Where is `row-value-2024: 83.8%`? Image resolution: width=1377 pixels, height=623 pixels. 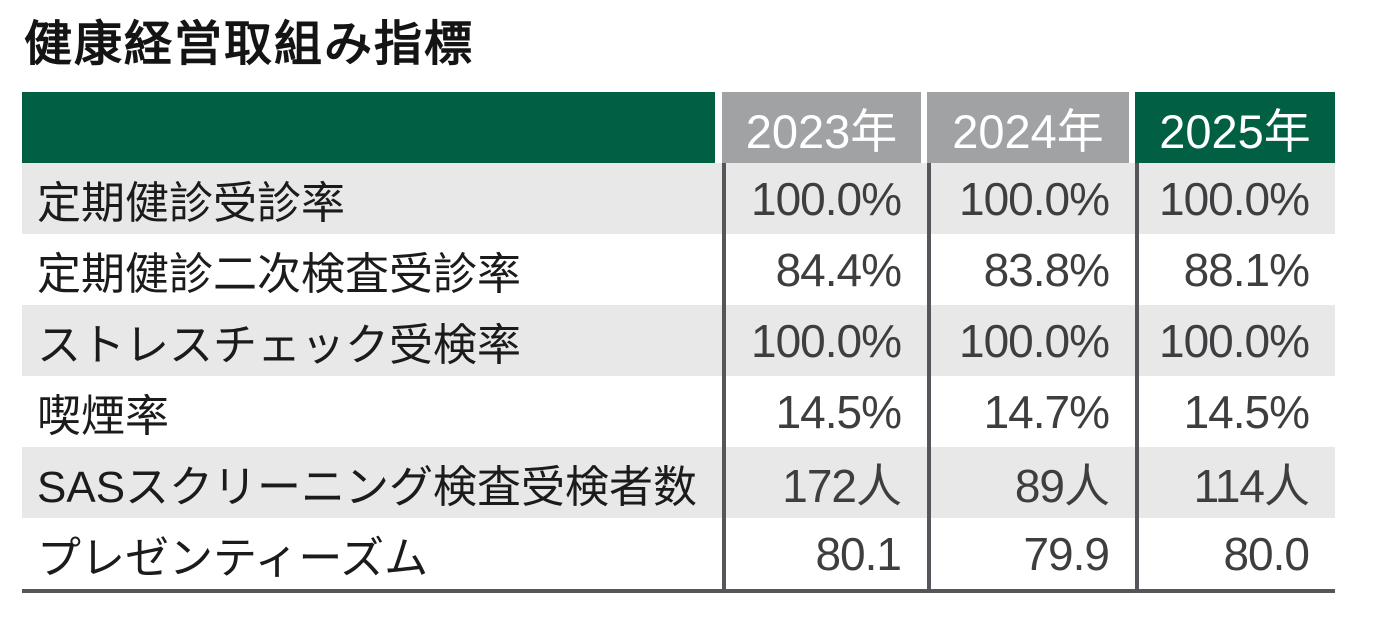
row-value-2024: 83.8% is located at coordinates (1031, 269).